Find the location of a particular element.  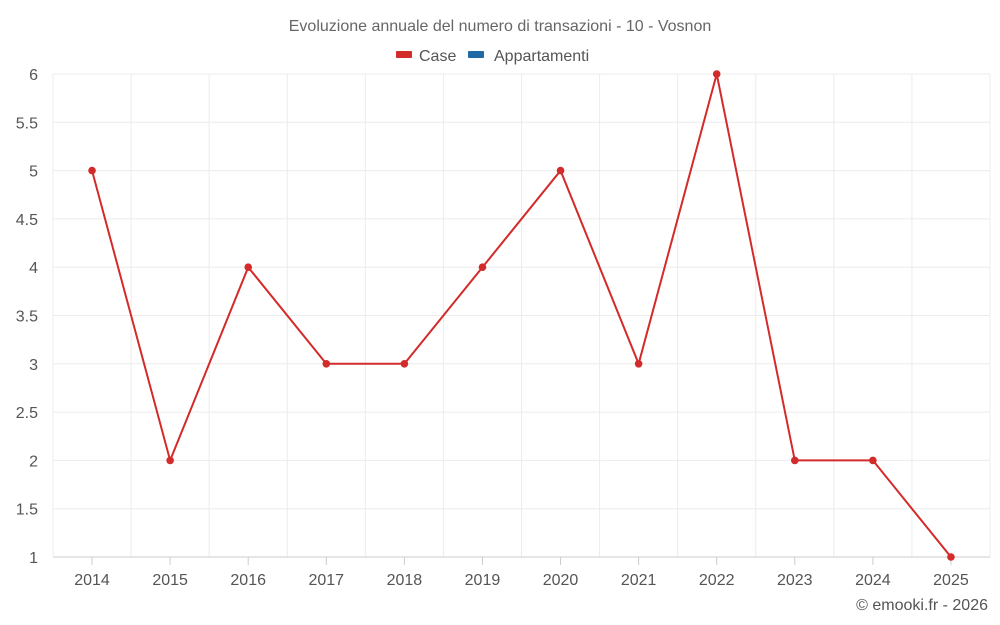

x-tick-label: 2015 is located at coordinates (170, 580).